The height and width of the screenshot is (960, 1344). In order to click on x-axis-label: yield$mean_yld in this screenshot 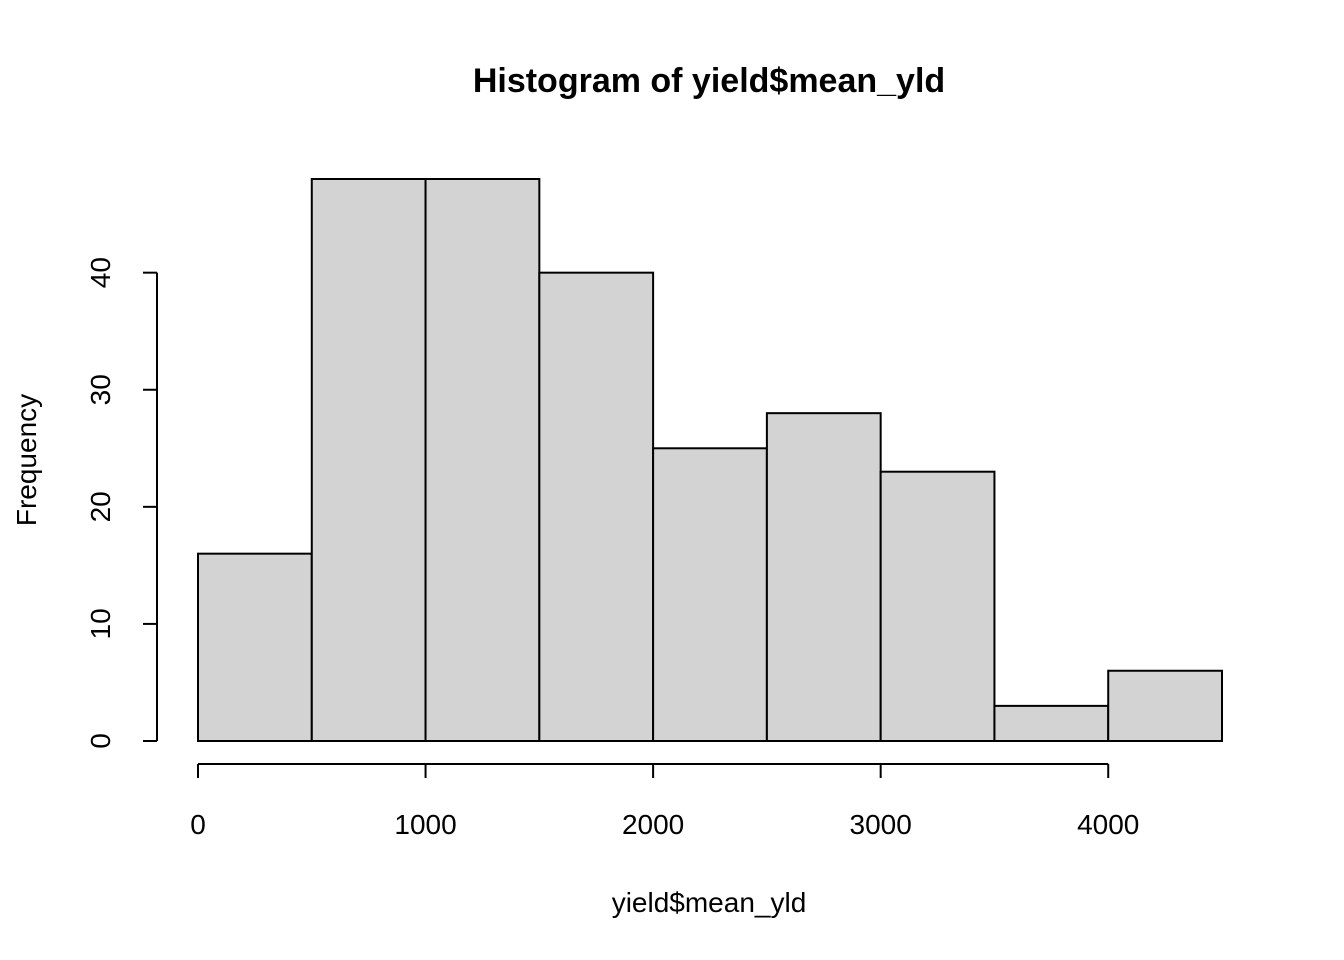, I will do `click(709, 902)`.